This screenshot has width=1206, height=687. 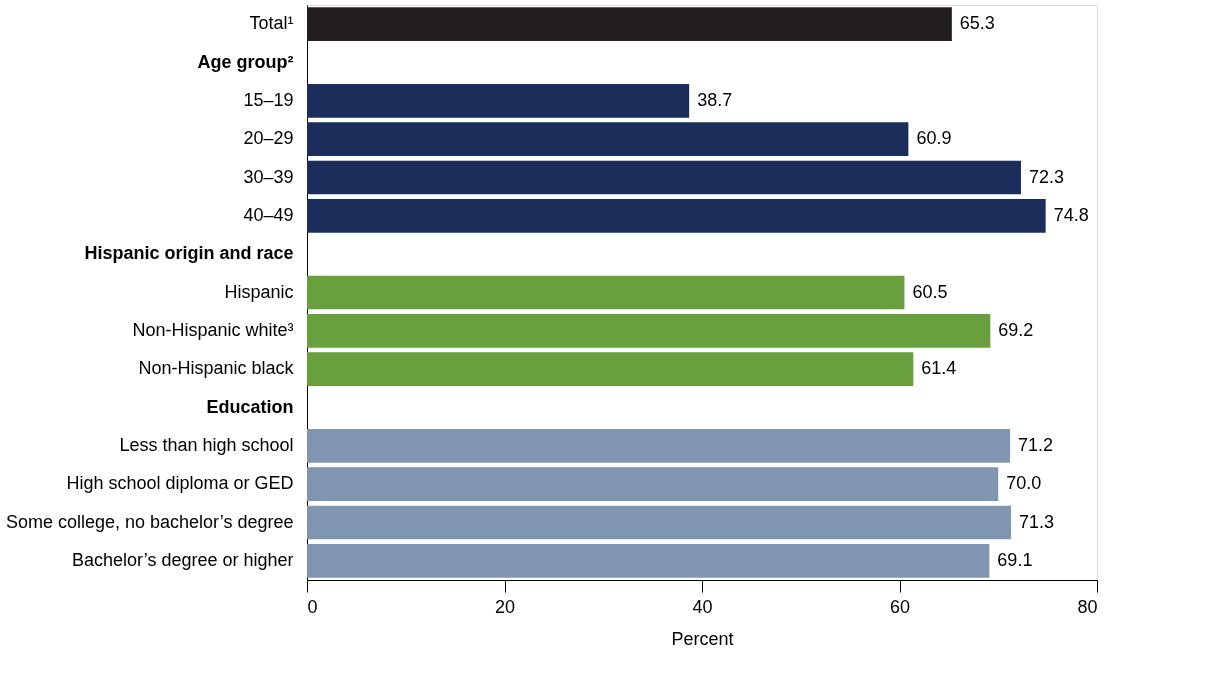 I want to click on x-tick-label: 40, so click(x=702, y=606).